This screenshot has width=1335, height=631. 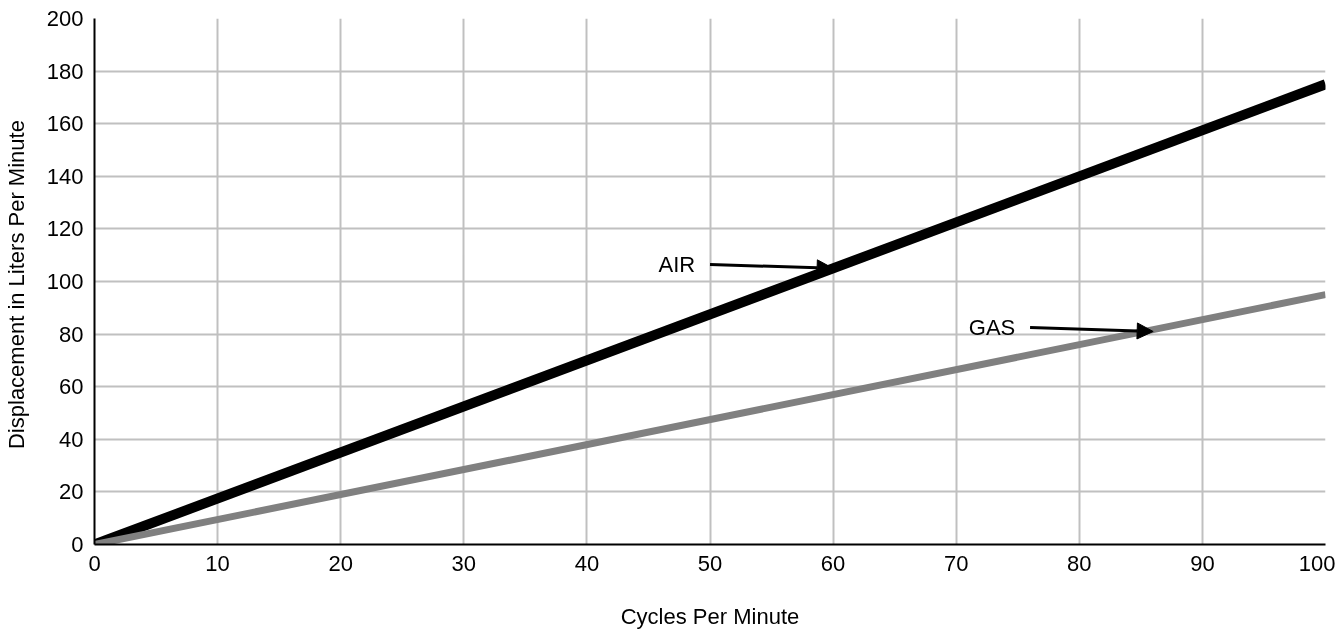 I want to click on x-tick-label: 40, so click(x=587, y=563).